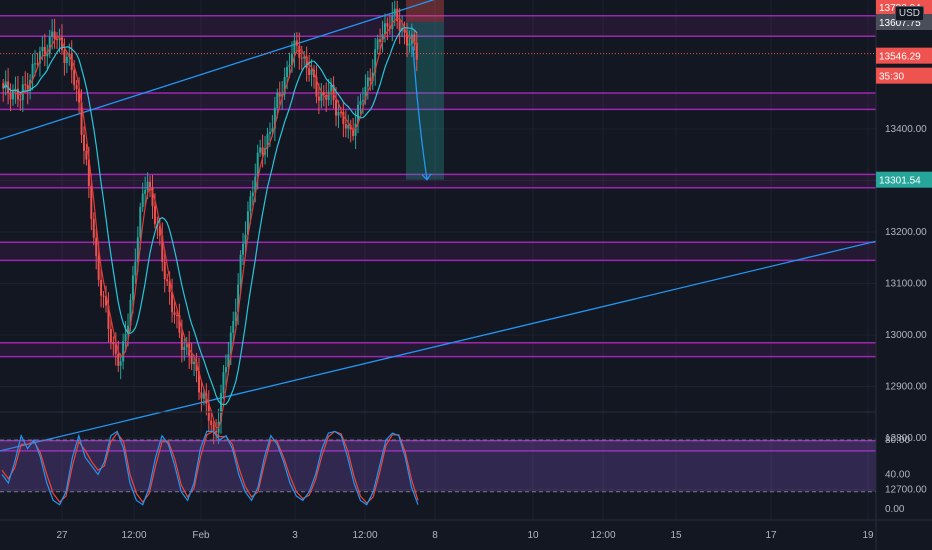  What do you see at coordinates (906, 490) in the screenshot?
I see `price-tick-label: 12700.00` at bounding box center [906, 490].